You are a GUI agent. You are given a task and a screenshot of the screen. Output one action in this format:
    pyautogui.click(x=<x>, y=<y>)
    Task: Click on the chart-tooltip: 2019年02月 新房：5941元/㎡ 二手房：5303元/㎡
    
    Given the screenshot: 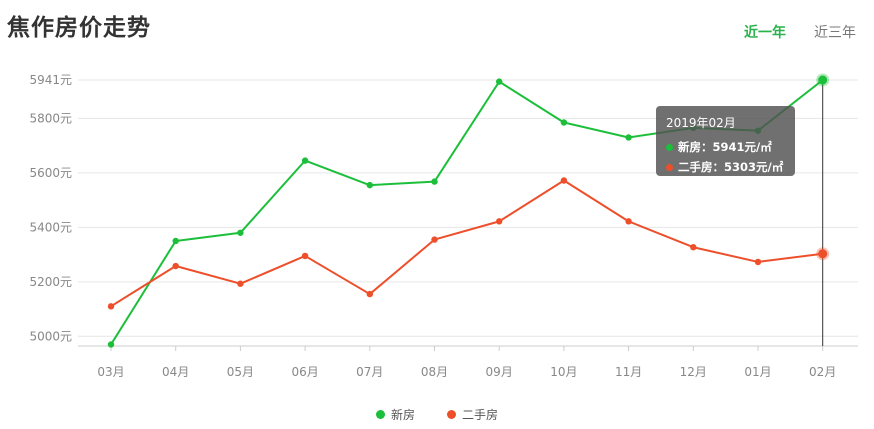 What is the action you would take?
    pyautogui.click(x=725, y=141)
    